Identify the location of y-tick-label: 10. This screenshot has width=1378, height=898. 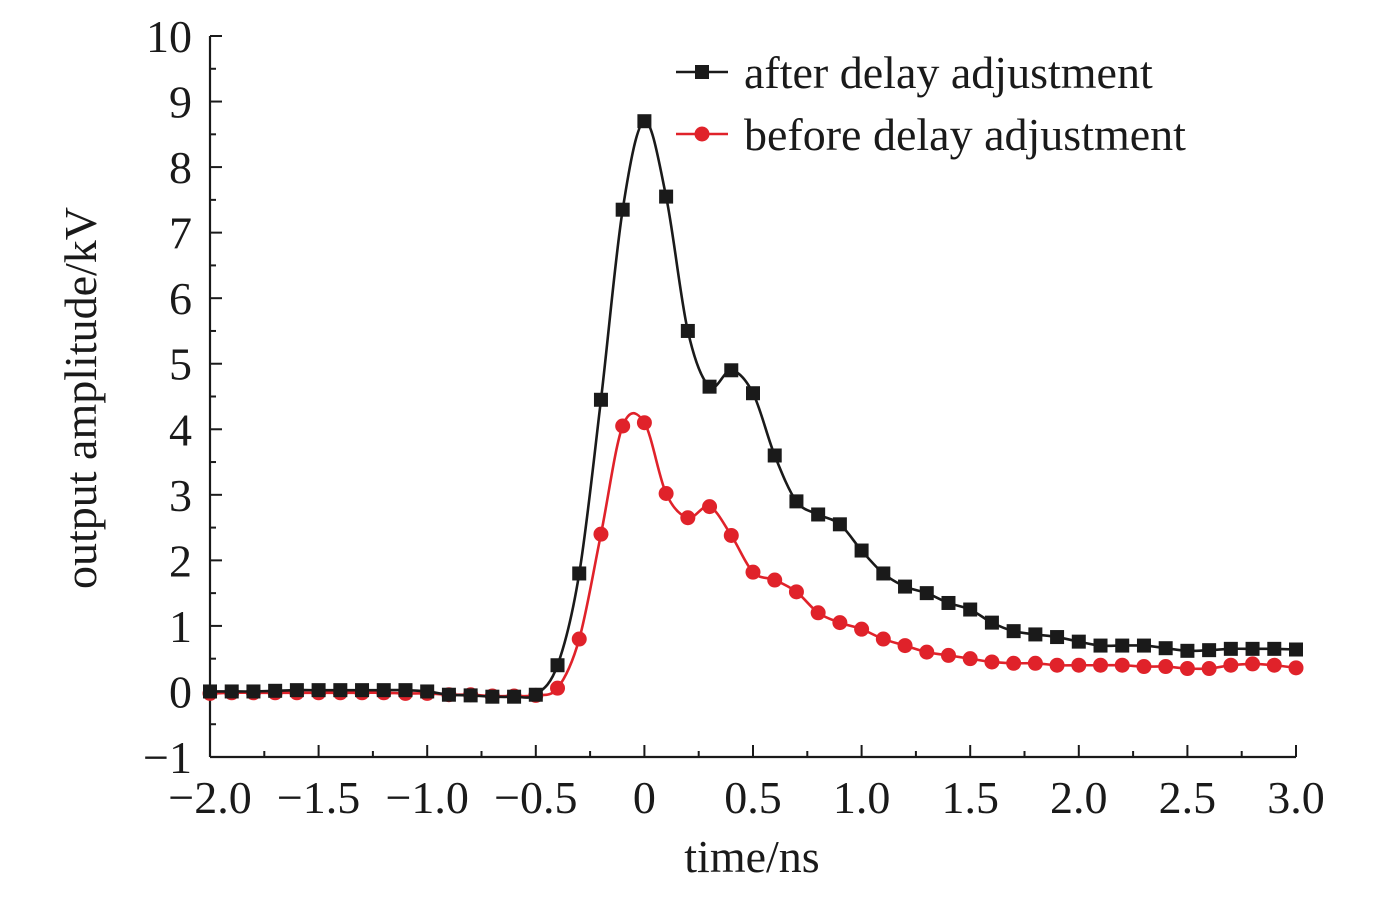
(169, 36).